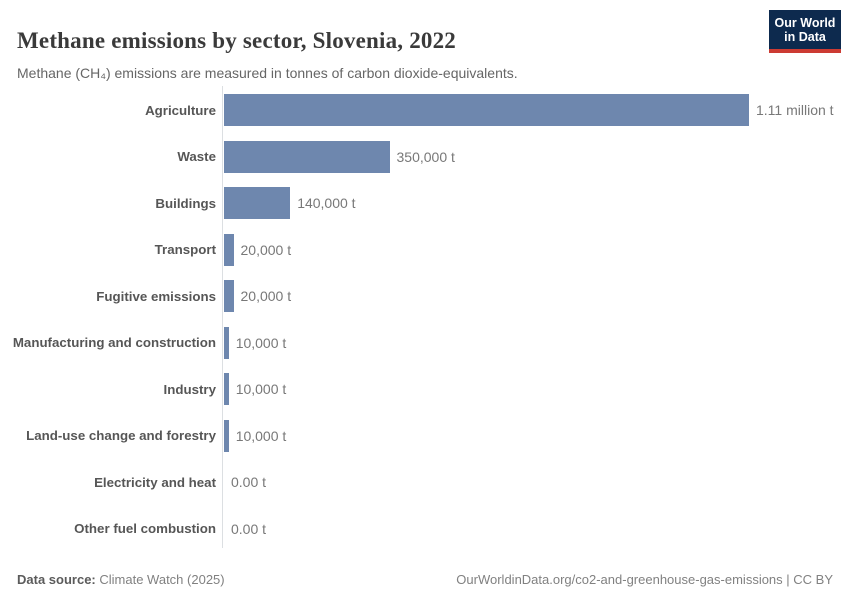 Image resolution: width=850 pixels, height=600 pixels. What do you see at coordinates (189, 389) in the screenshot?
I see `category-label: Industry` at bounding box center [189, 389].